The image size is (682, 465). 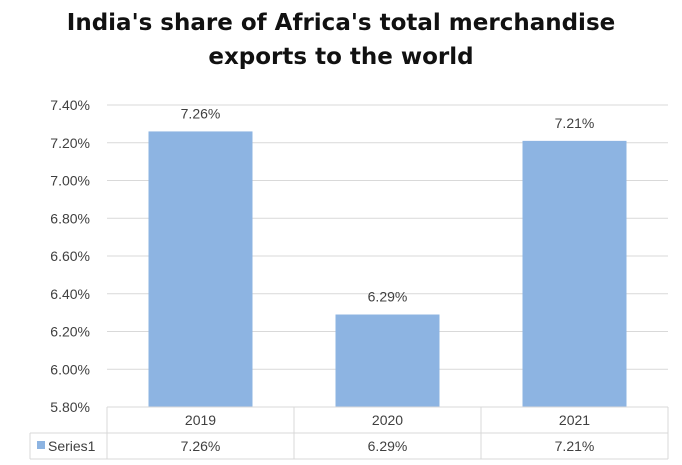 I want to click on y-tick-label: 6.00%, so click(x=70, y=369).